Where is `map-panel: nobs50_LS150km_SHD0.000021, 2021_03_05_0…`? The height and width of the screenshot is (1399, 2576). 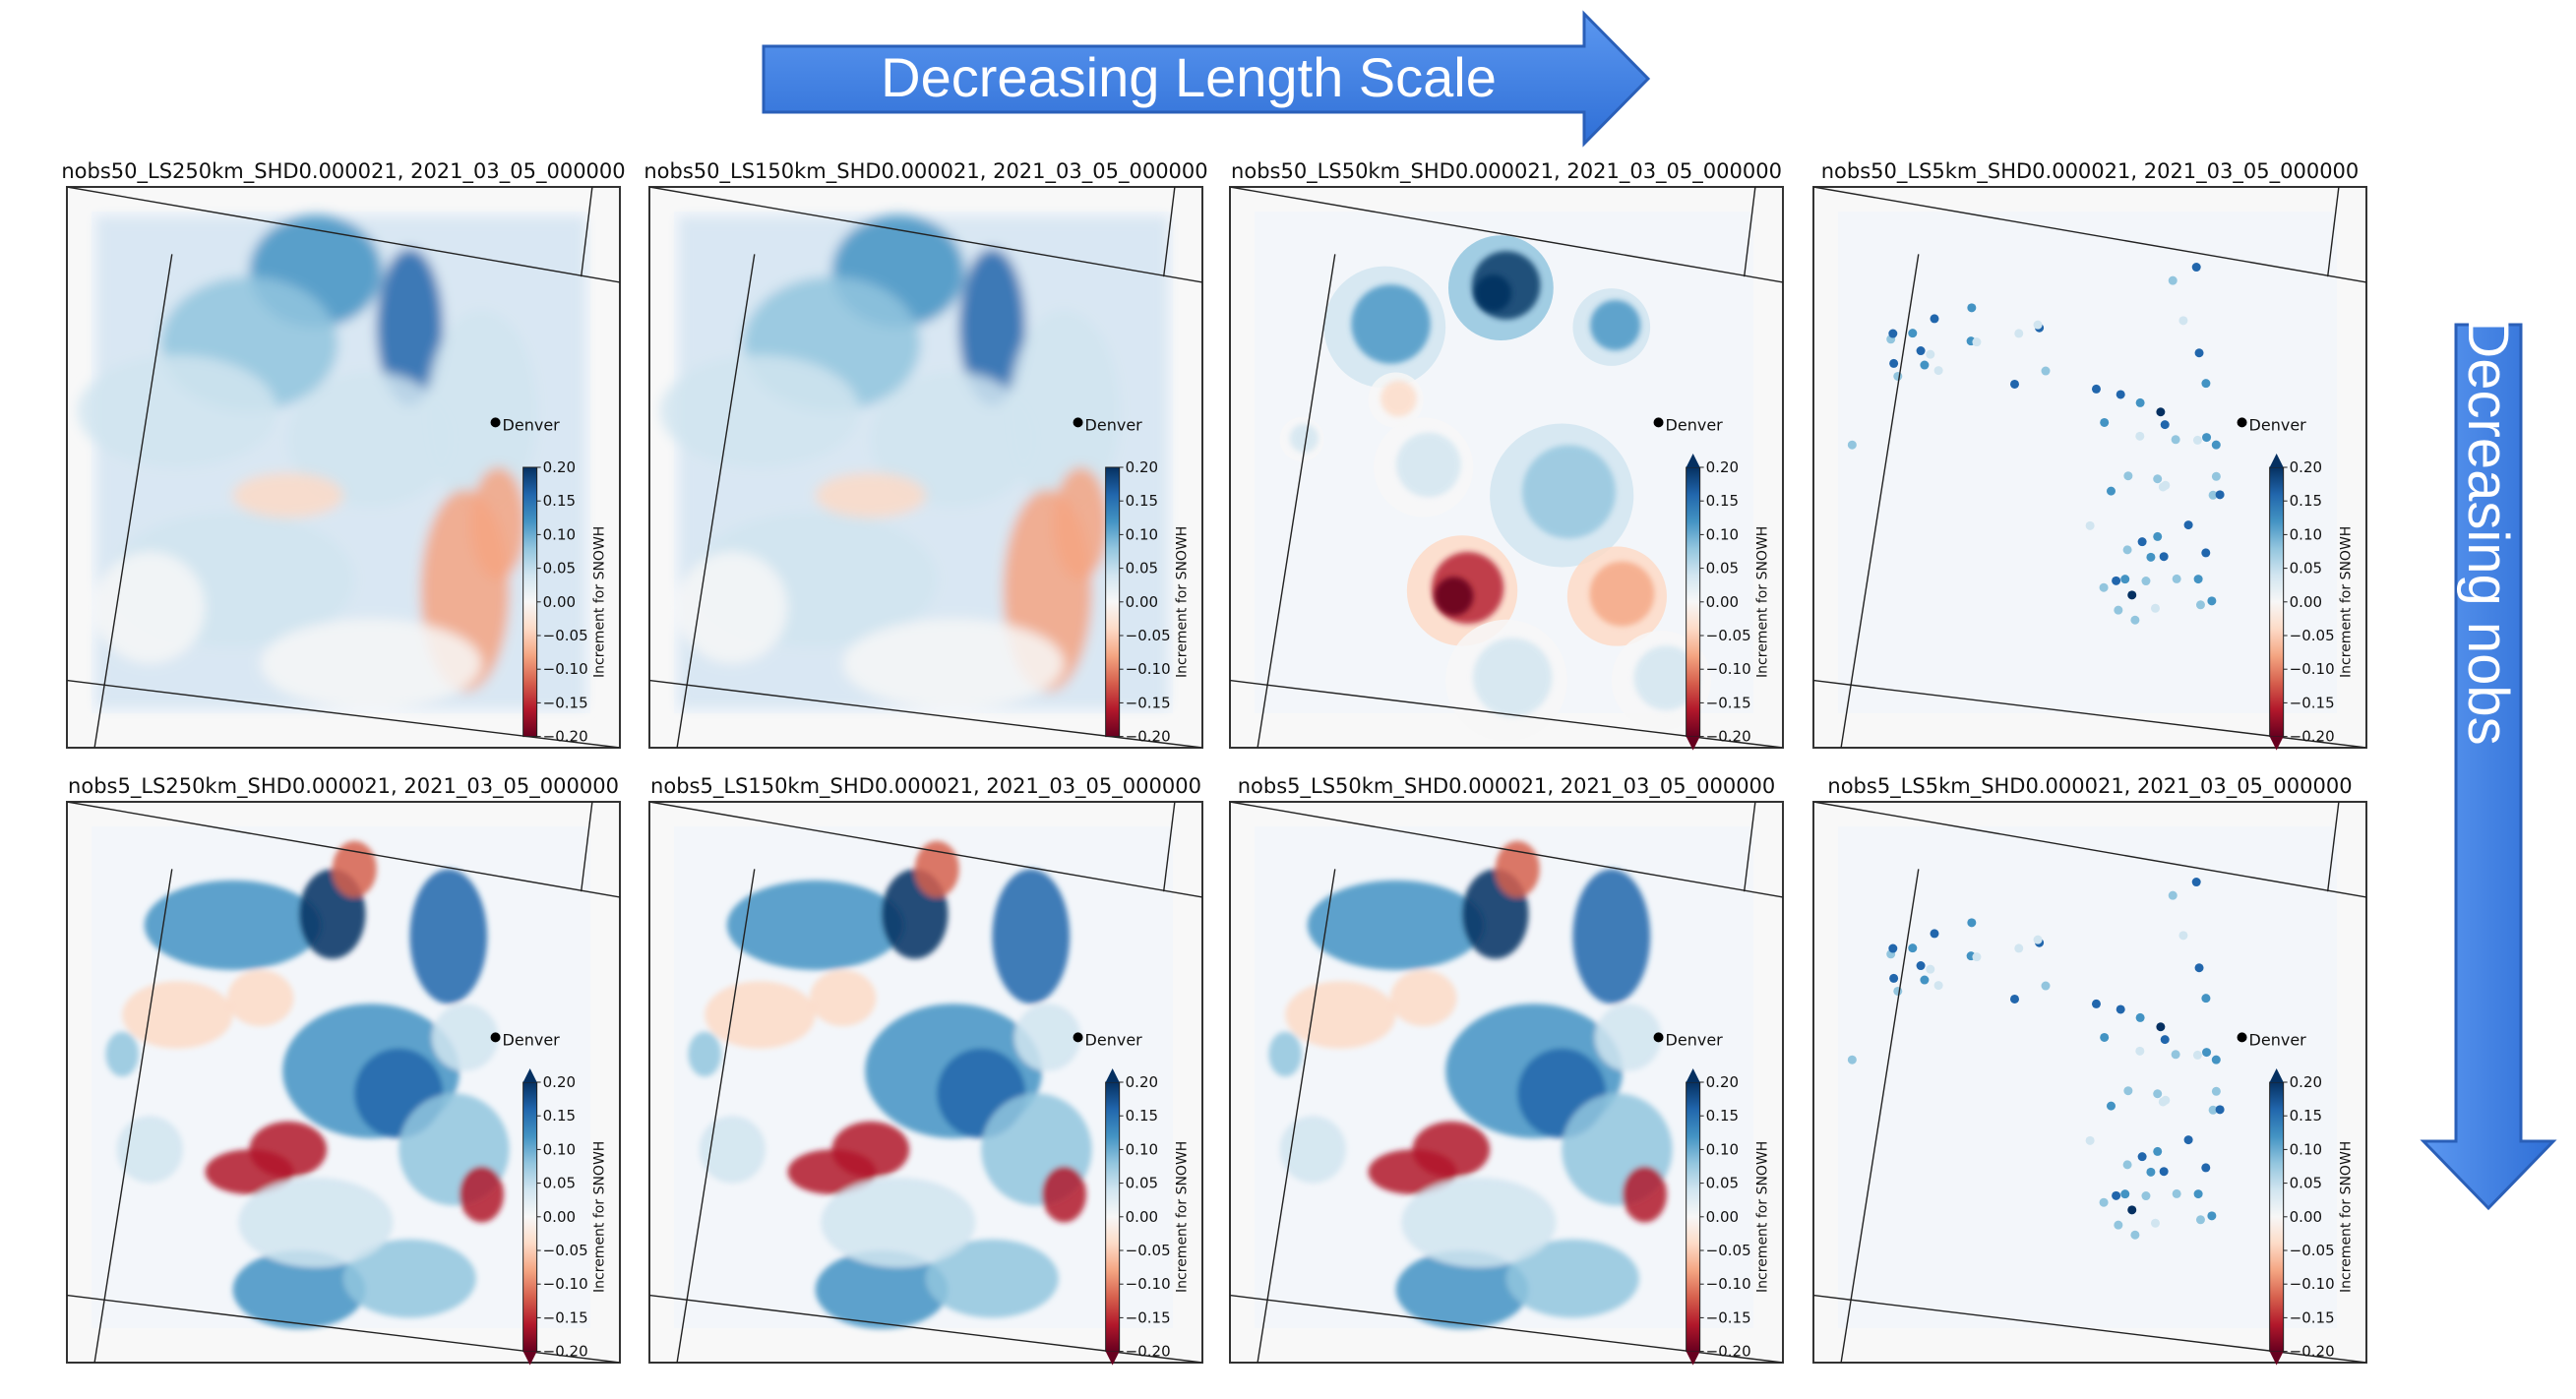
map-panel: nobs50_LS150km_SHD0.000021, 2021_03_05_0… is located at coordinates (926, 454).